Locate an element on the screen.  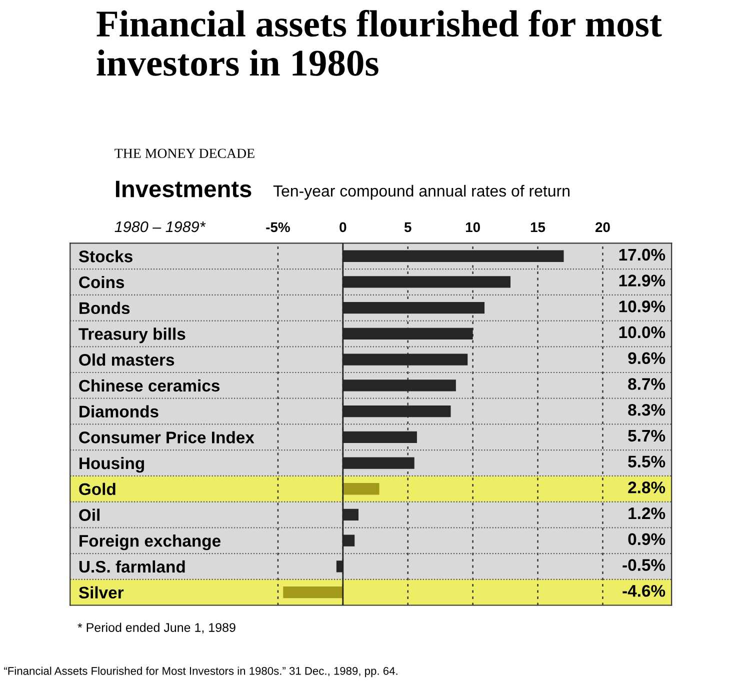
x-tick-label: 15 is located at coordinates (538, 227).